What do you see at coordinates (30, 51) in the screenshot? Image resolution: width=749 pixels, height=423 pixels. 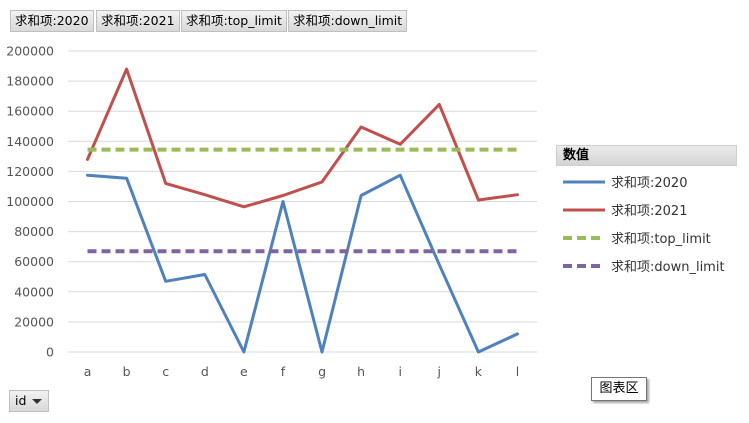 I see `y-tick-label: 200000` at bounding box center [30, 51].